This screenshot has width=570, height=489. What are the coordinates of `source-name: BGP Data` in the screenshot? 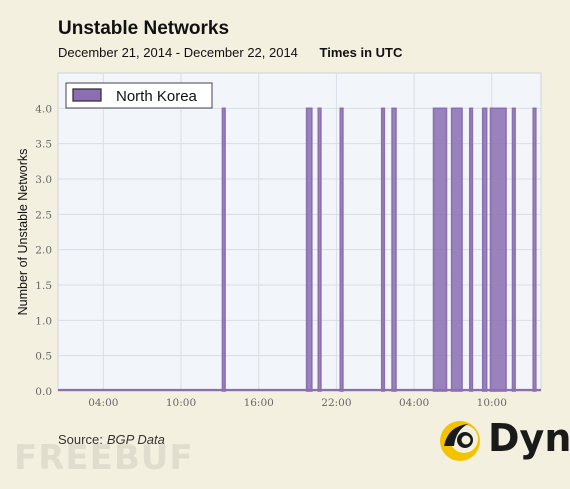 It's located at (135, 439).